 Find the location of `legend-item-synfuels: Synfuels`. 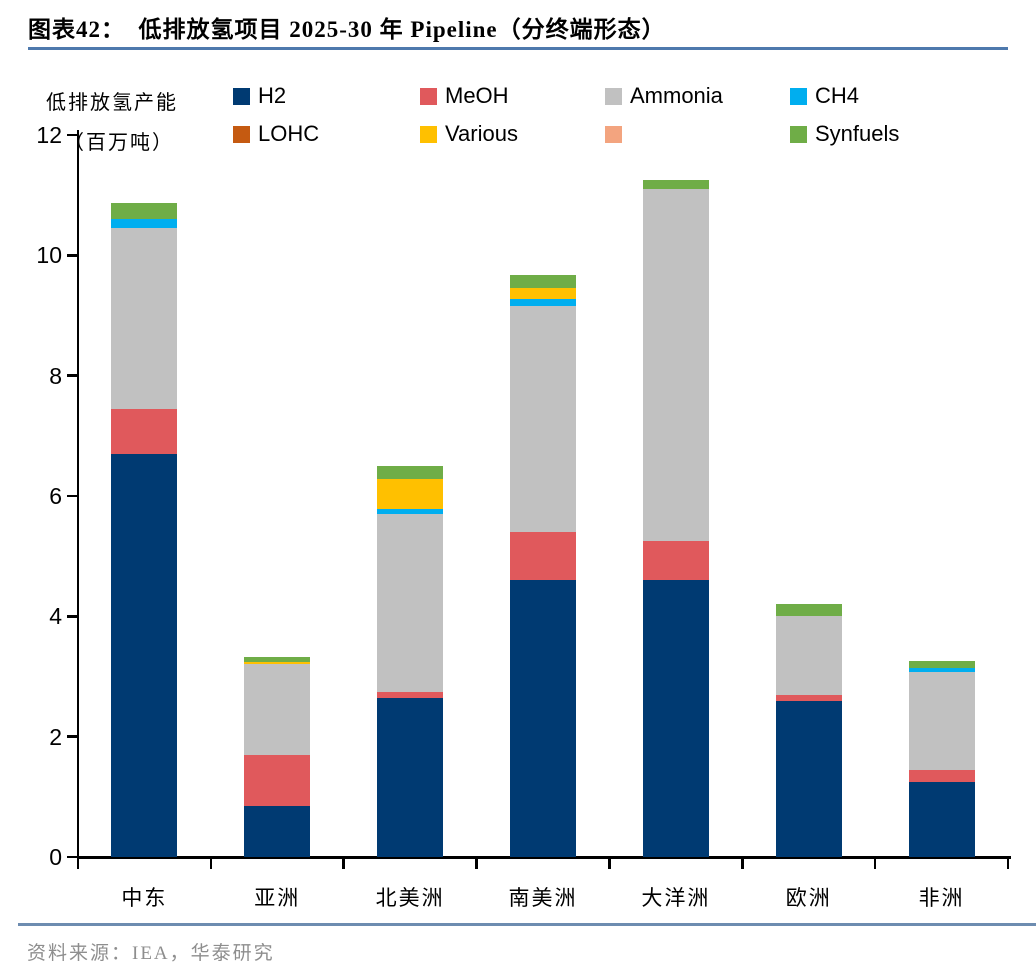

legend-item-synfuels: Synfuels is located at coordinates (845, 133).